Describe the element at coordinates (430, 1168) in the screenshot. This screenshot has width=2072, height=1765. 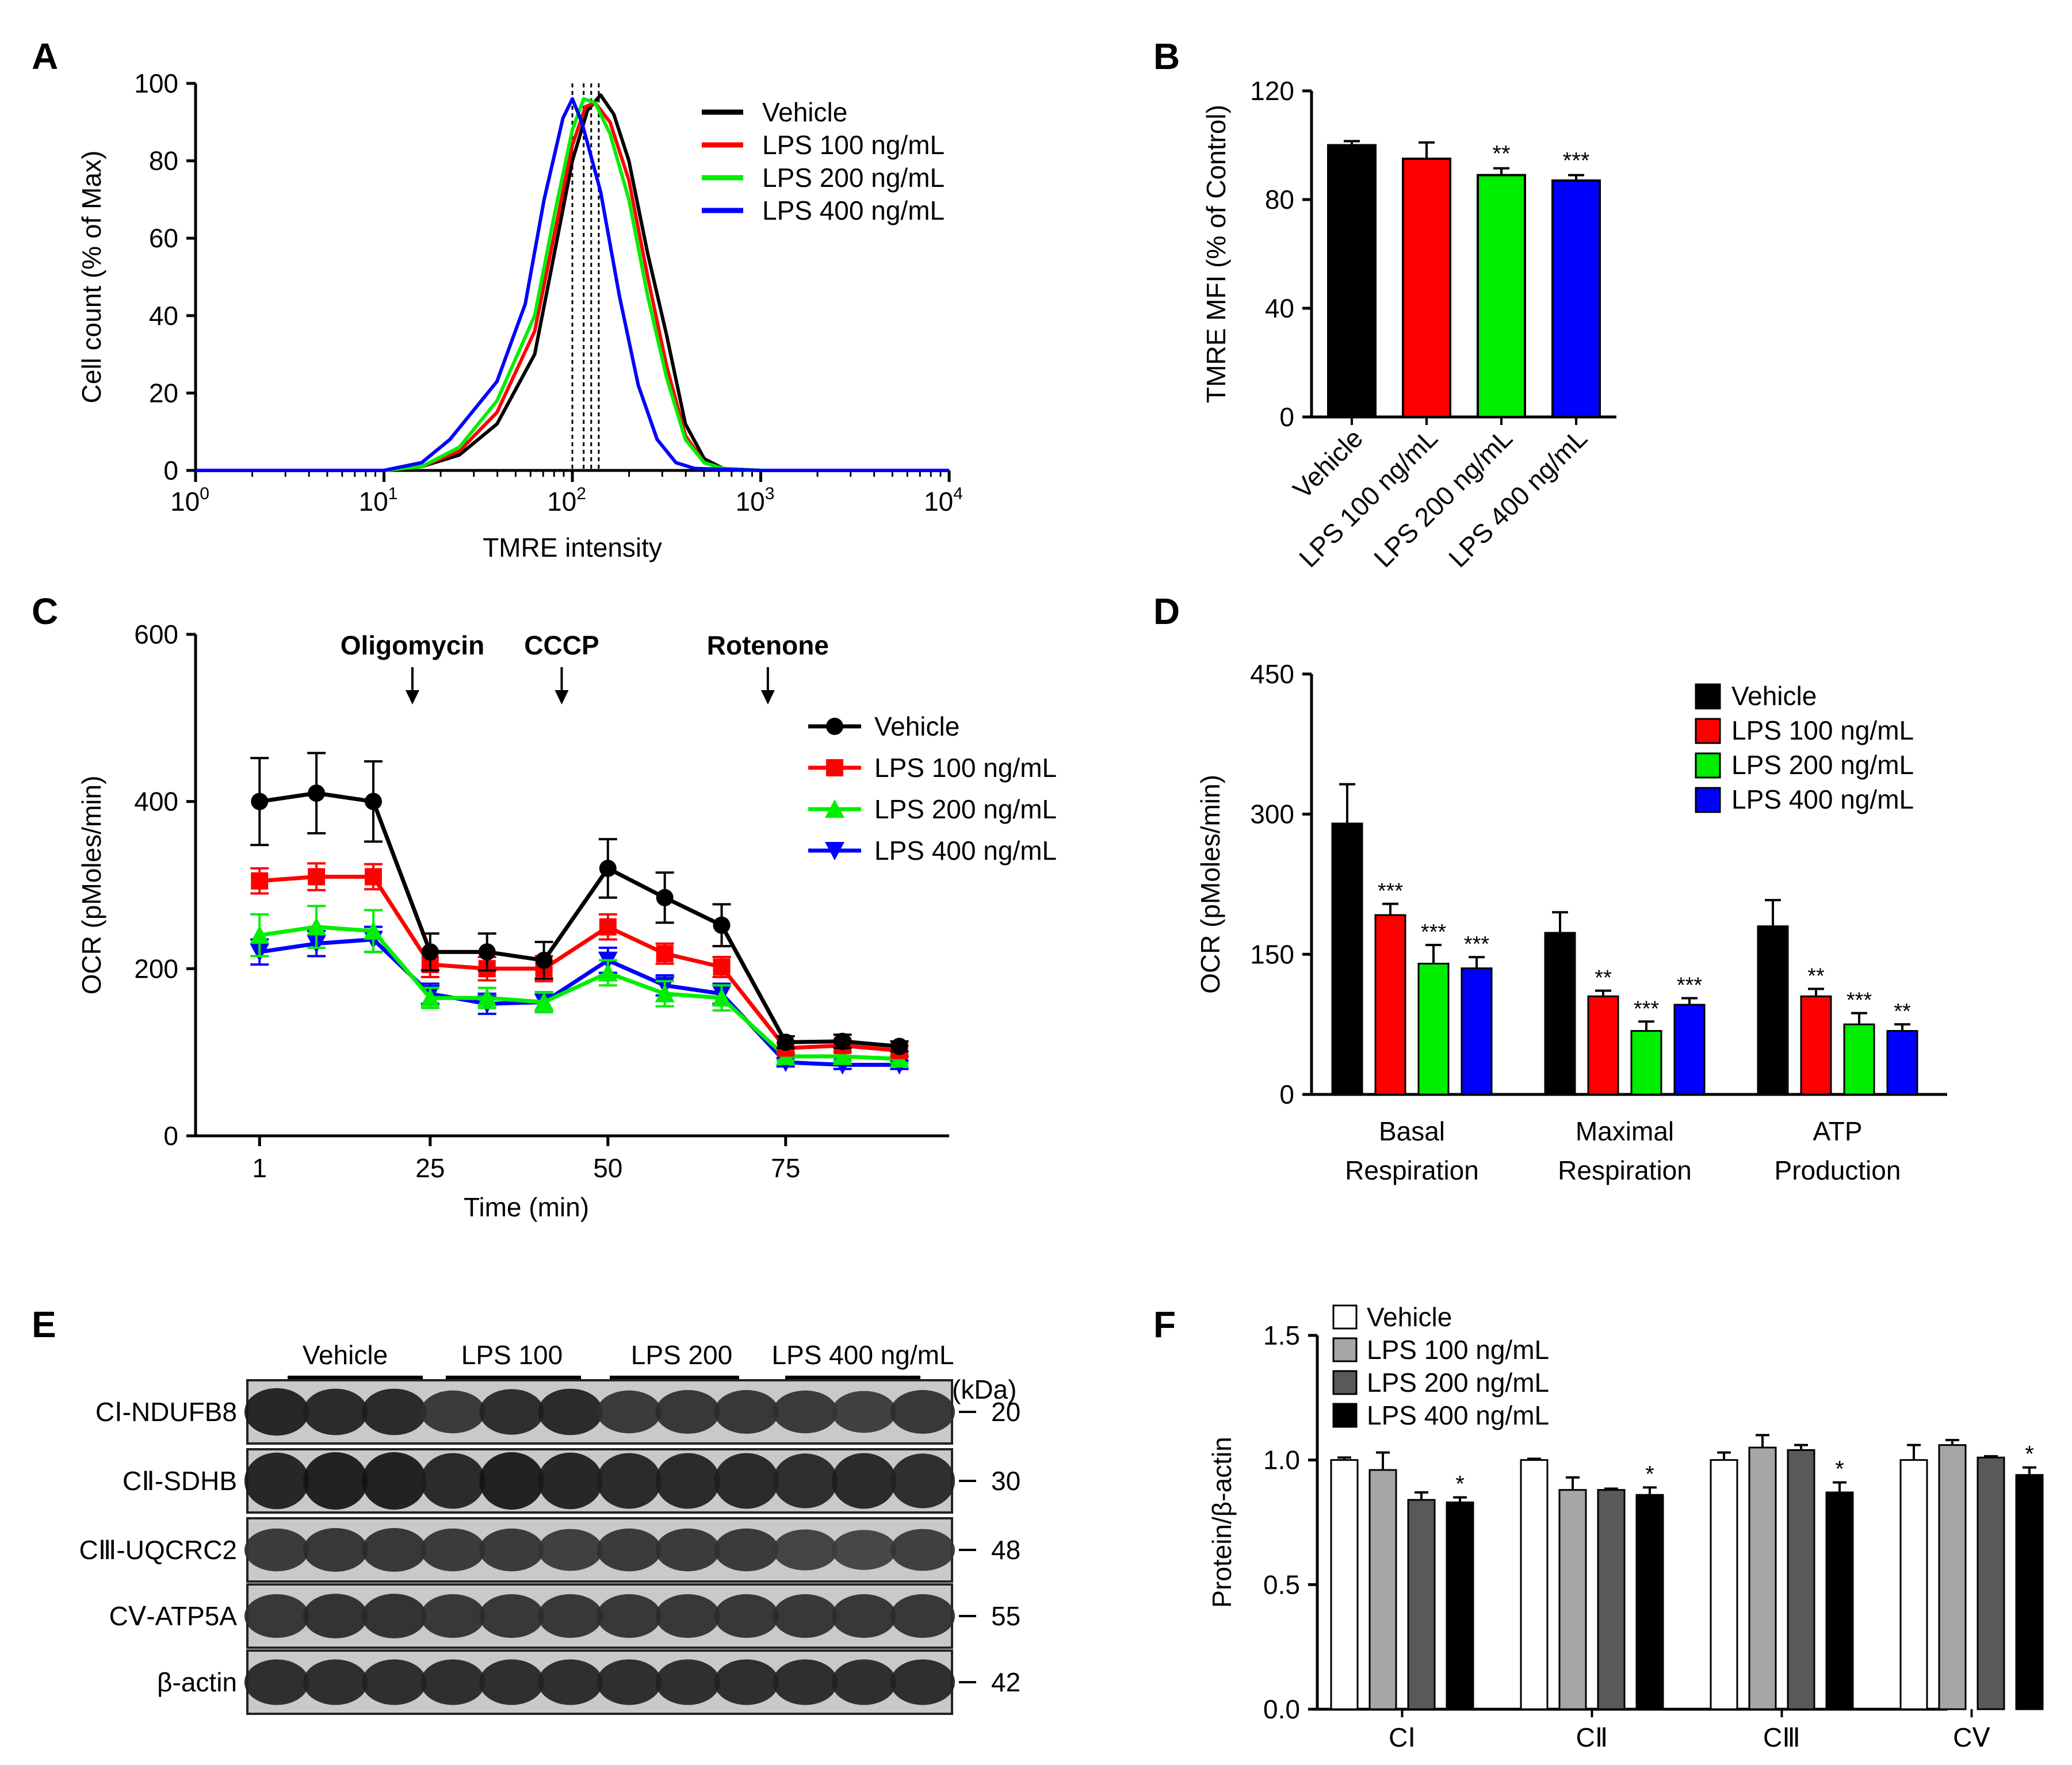
I see `x-tick-label: 25` at that location.